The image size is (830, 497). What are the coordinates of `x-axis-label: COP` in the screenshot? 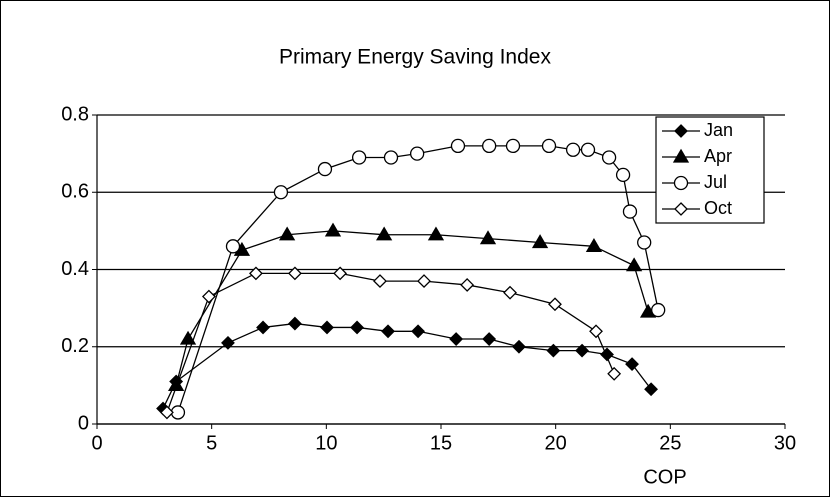 It's located at (664, 477).